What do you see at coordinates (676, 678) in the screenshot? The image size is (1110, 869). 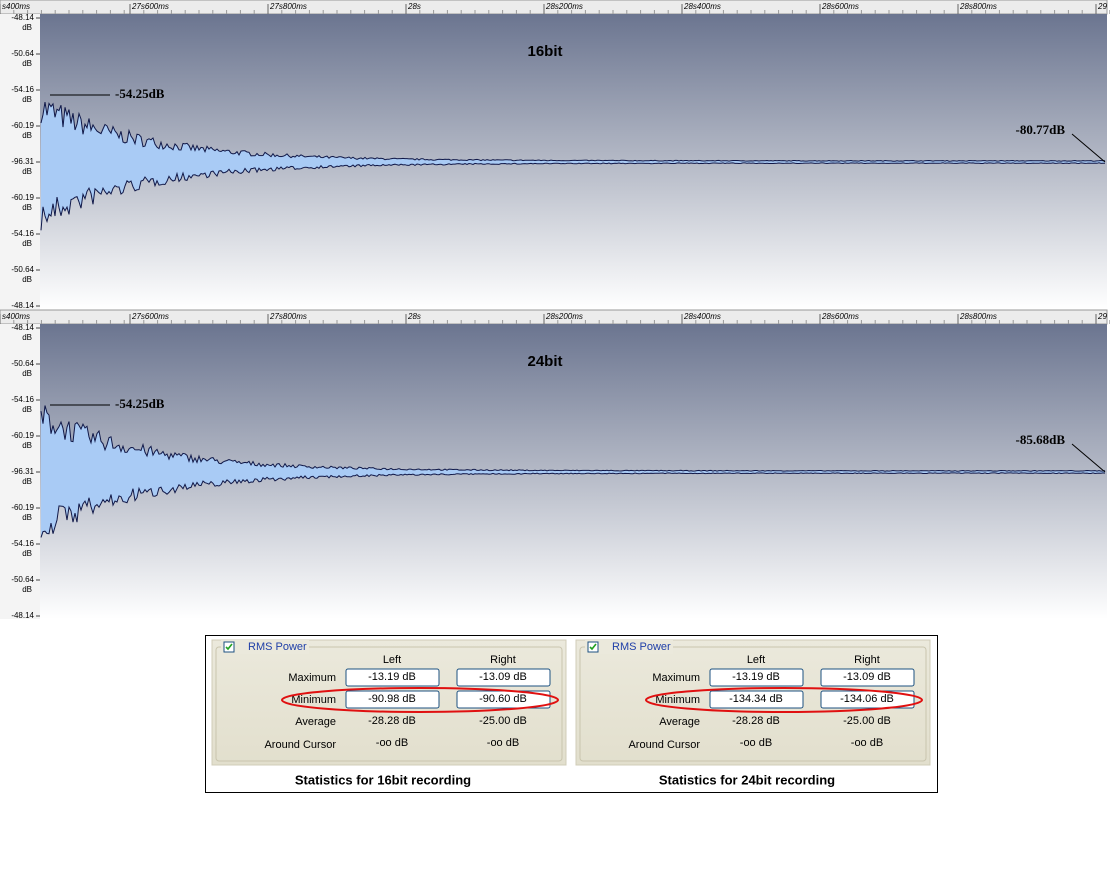 I see `row-label: Maximum` at bounding box center [676, 678].